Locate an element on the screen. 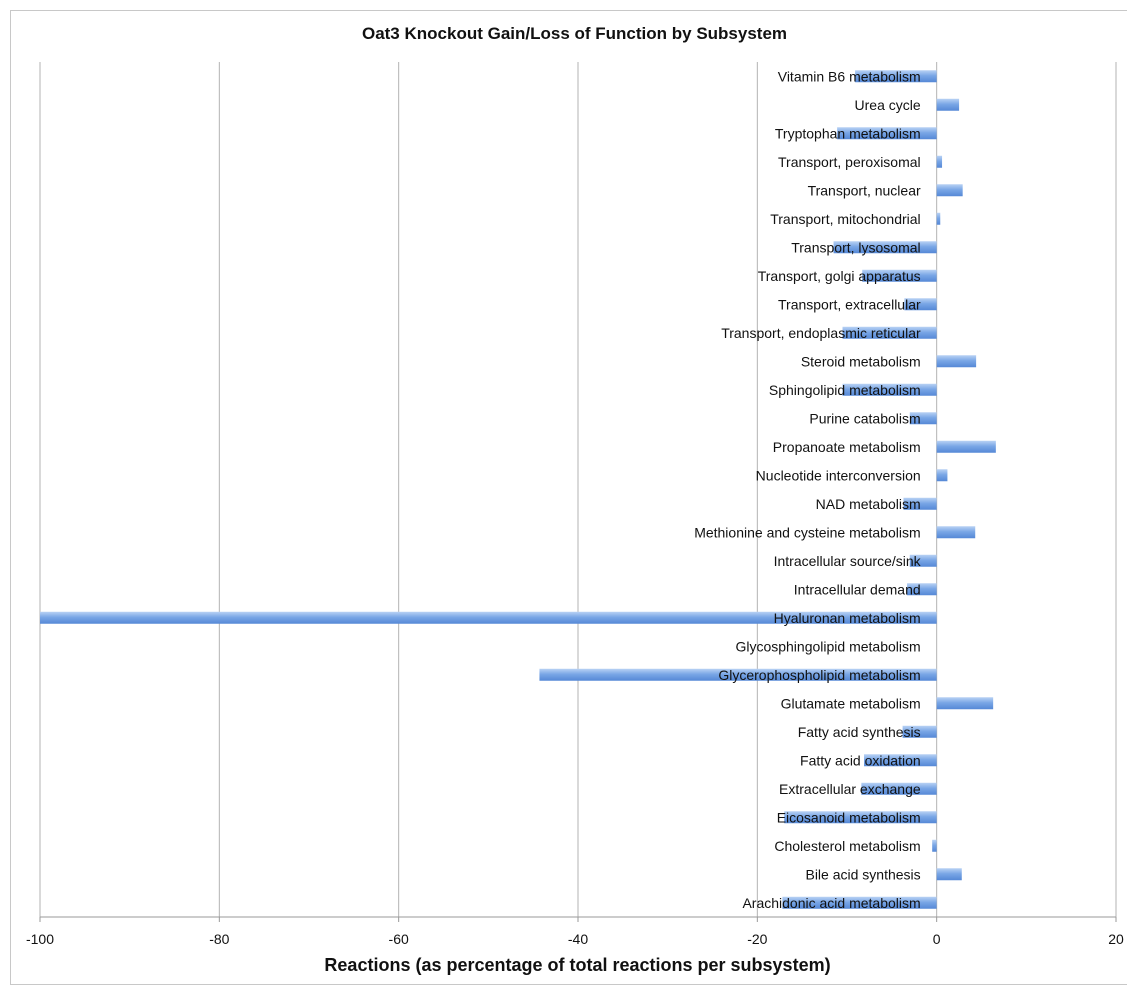  category-label-29: Arachidonic acid metabolism is located at coordinates (831, 903).